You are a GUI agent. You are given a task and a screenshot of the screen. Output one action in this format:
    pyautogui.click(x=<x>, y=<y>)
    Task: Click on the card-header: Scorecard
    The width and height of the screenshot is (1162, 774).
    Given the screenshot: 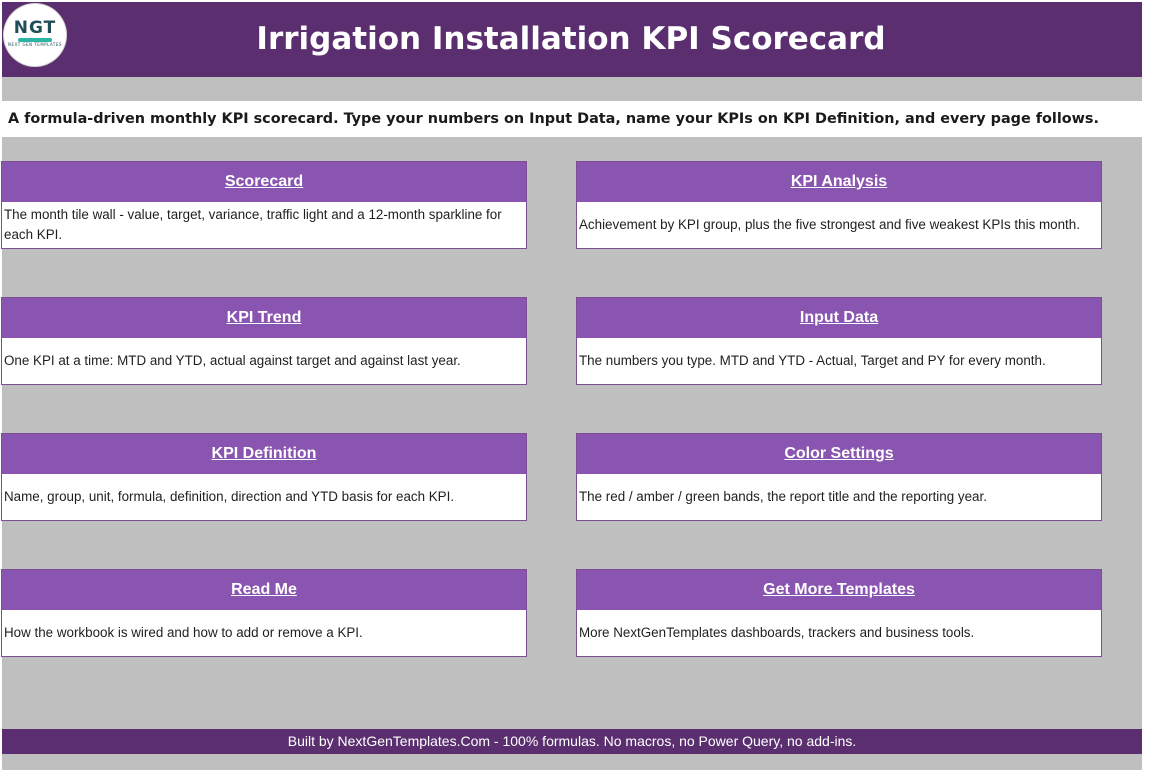 What is the action you would take?
    pyautogui.click(x=264, y=182)
    